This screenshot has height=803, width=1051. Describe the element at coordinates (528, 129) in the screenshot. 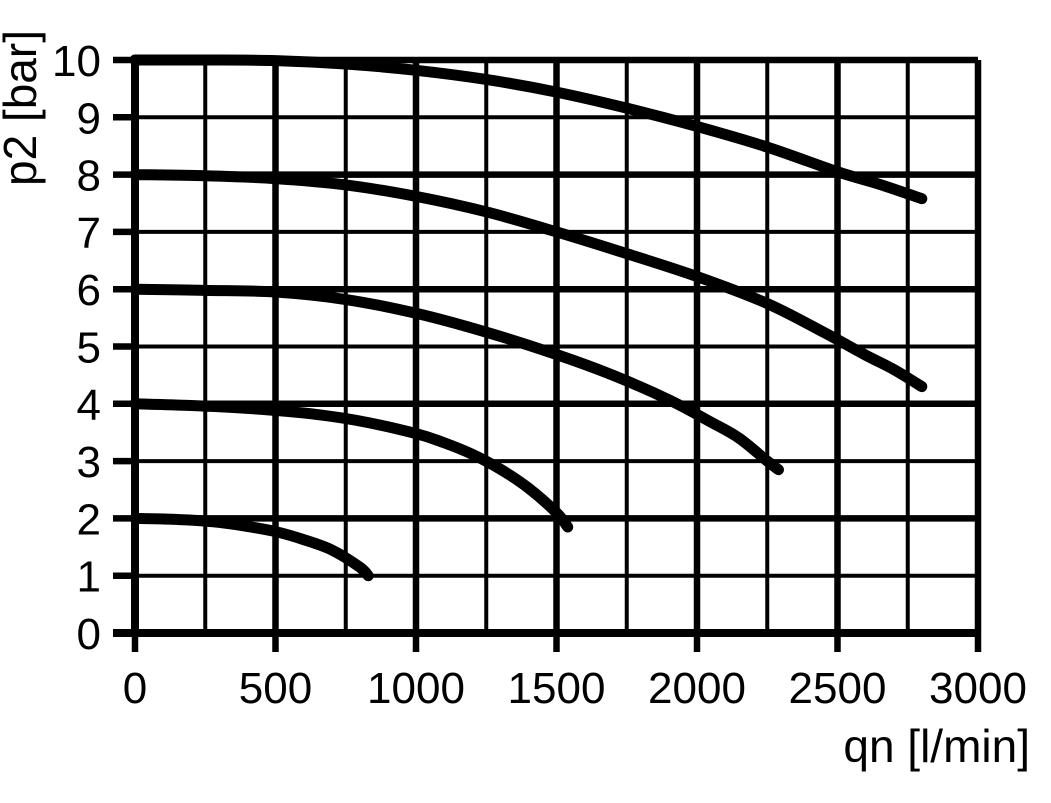

I see `pressure-curve-10bar` at that location.